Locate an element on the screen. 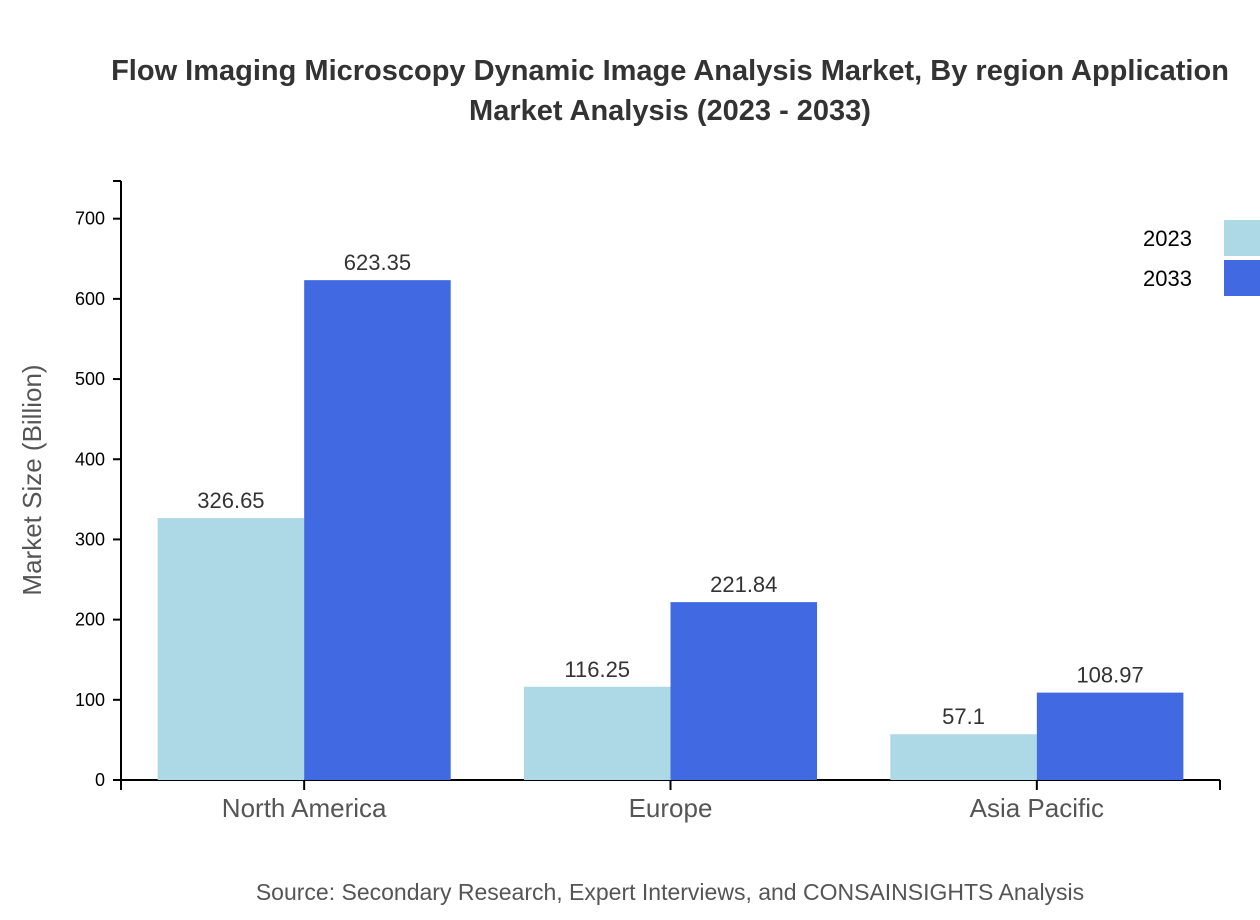 The width and height of the screenshot is (1260, 920). y-tick-label: 700 is located at coordinates (90, 219).